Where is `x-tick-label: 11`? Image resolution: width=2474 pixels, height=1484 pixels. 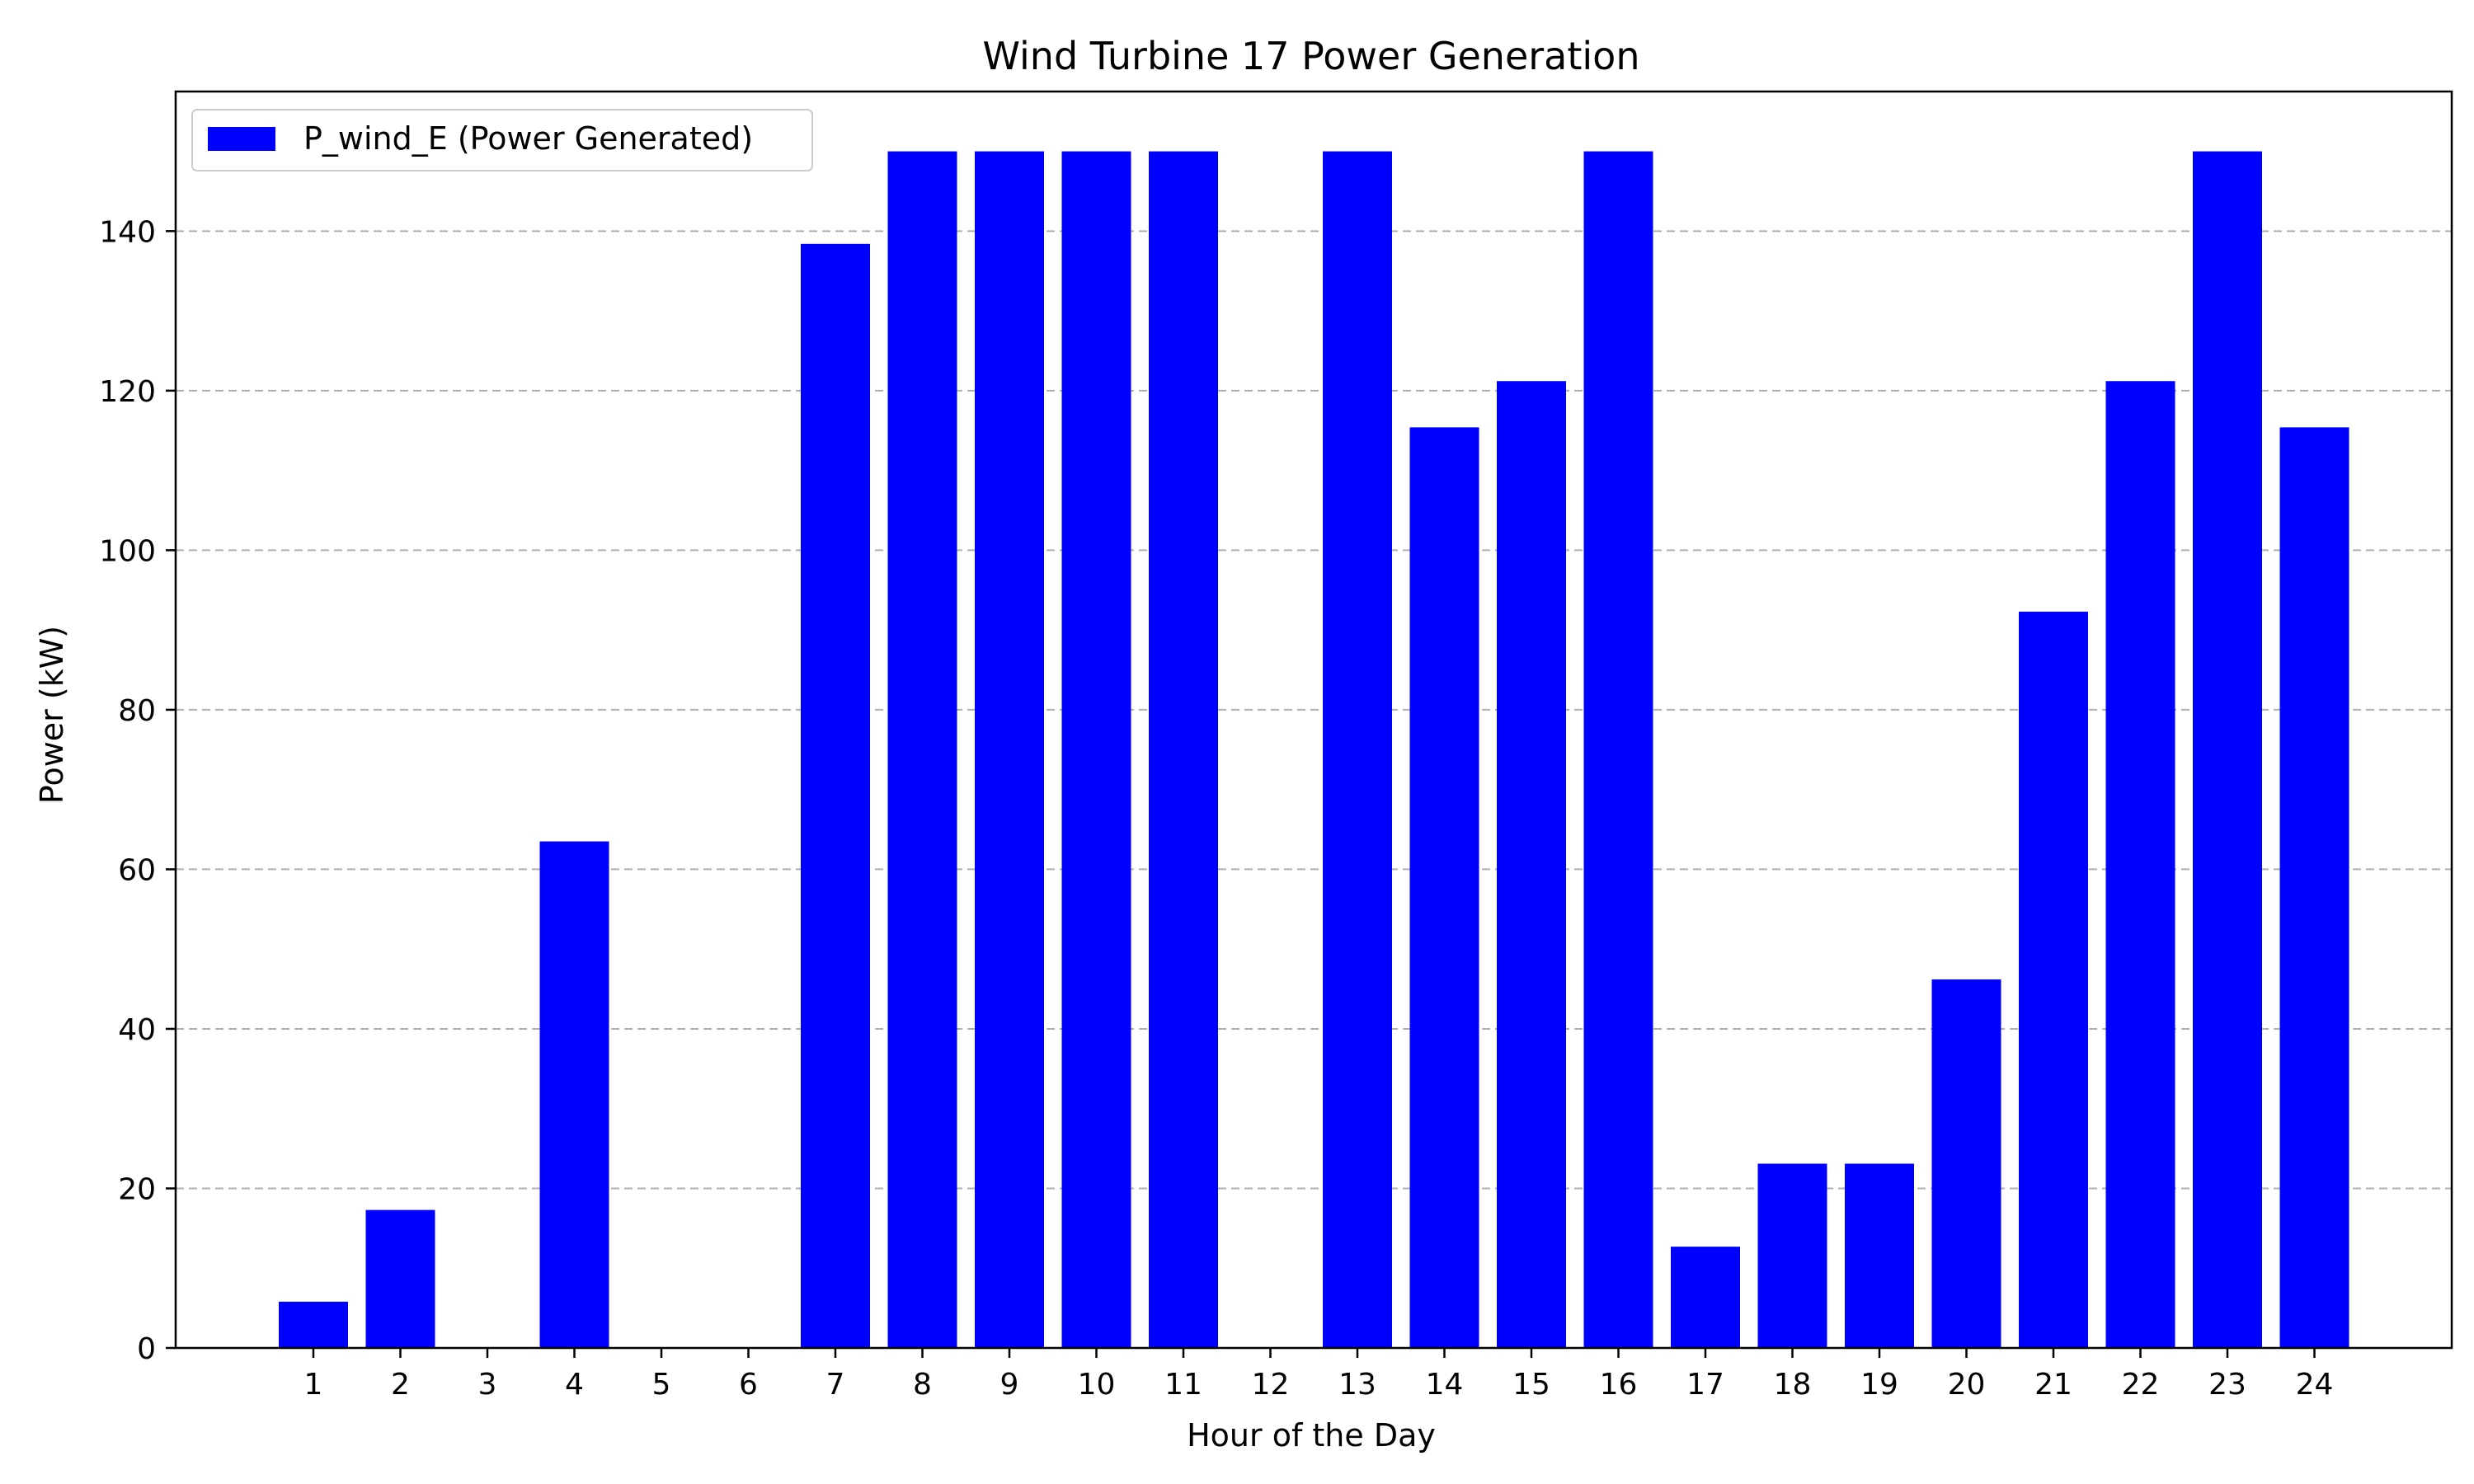
x-tick-label: 11 is located at coordinates (1183, 1385).